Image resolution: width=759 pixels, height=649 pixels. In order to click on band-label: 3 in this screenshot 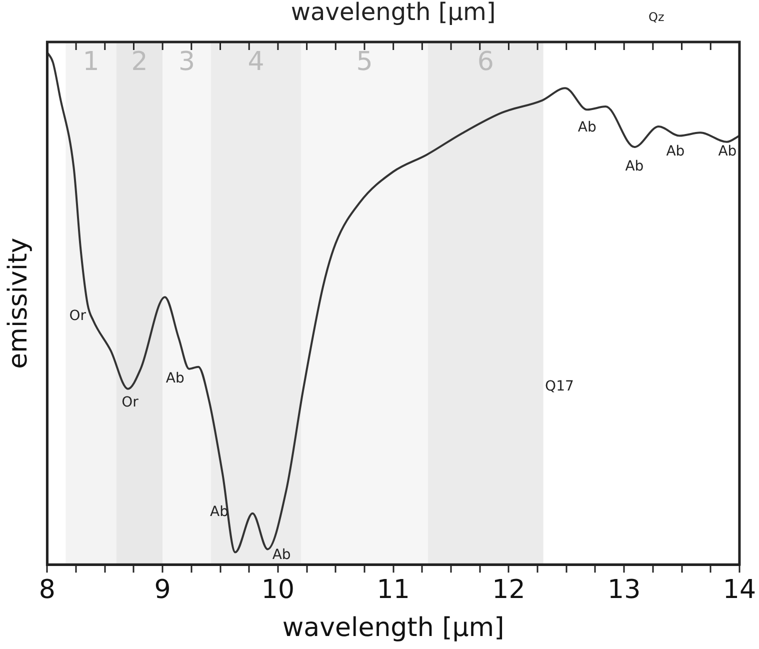, I will do `click(187, 61)`.